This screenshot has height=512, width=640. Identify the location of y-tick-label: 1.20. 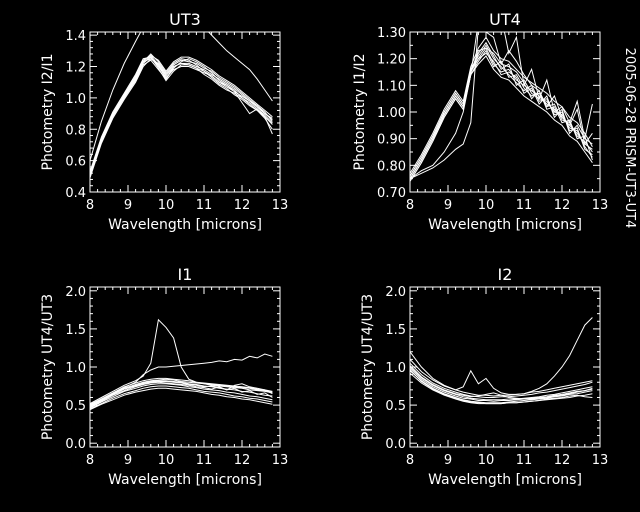
(391, 60).